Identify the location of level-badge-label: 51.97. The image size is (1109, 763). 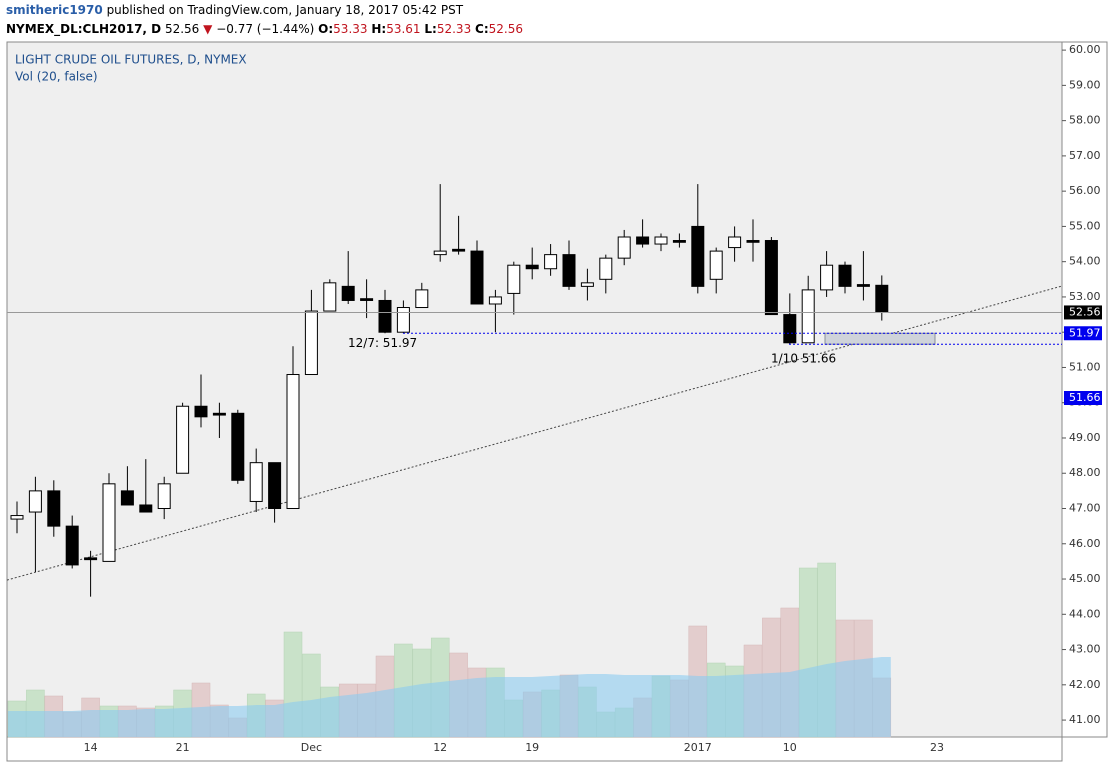
(1085, 332).